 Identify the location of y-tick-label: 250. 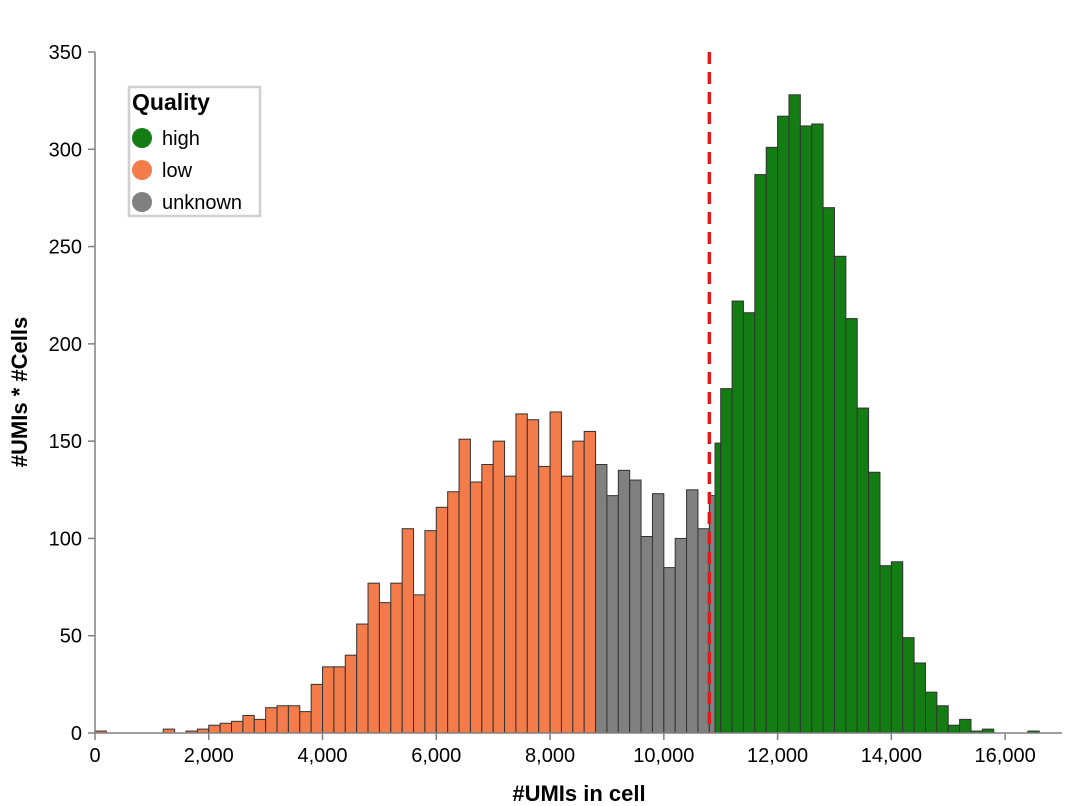
(65, 248).